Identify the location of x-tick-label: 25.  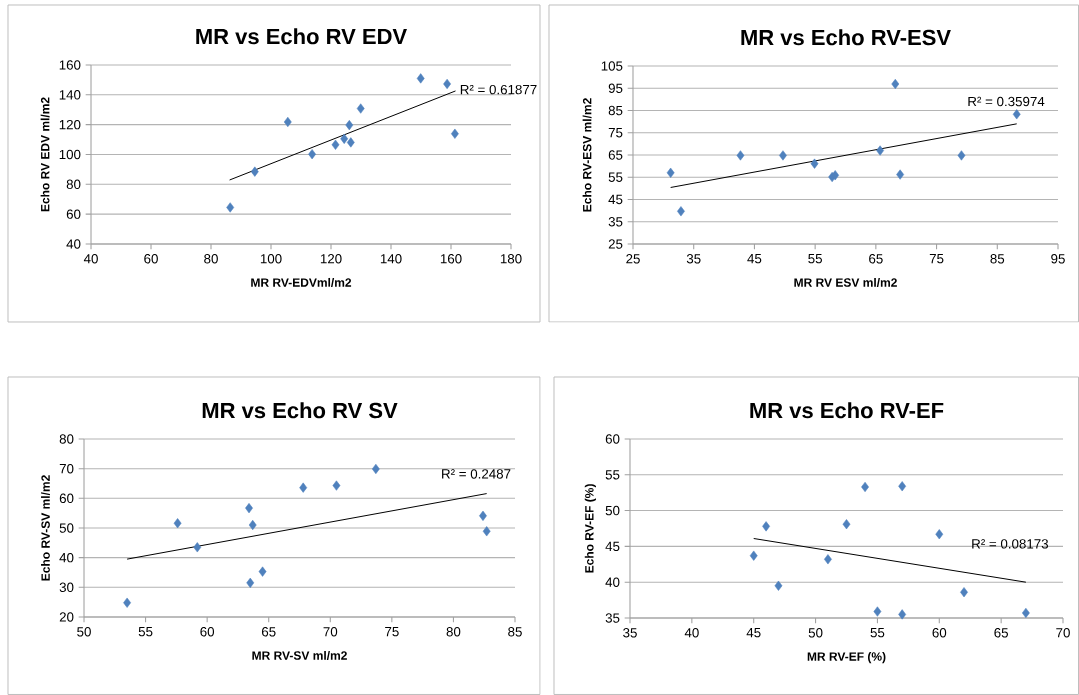
(633, 259).